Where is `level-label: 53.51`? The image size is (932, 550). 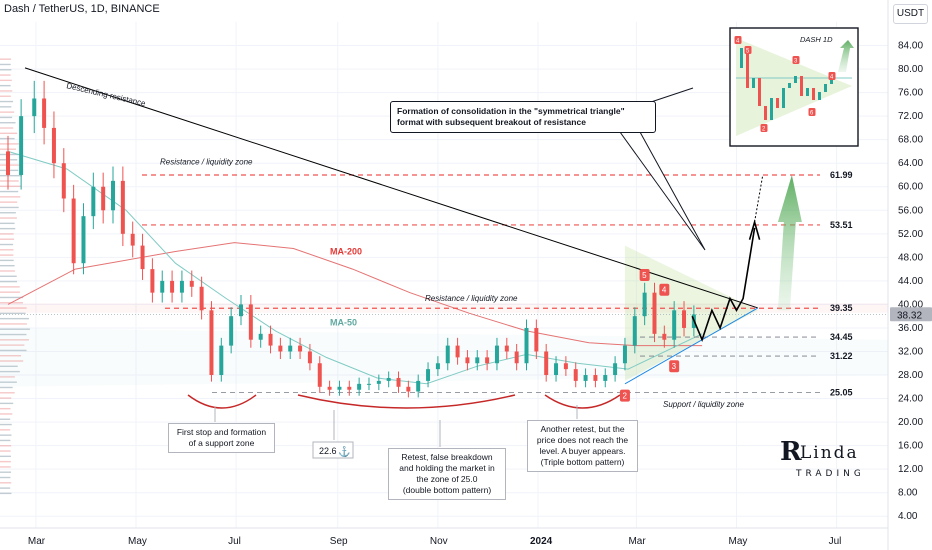
level-label: 53.51 is located at coordinates (841, 225).